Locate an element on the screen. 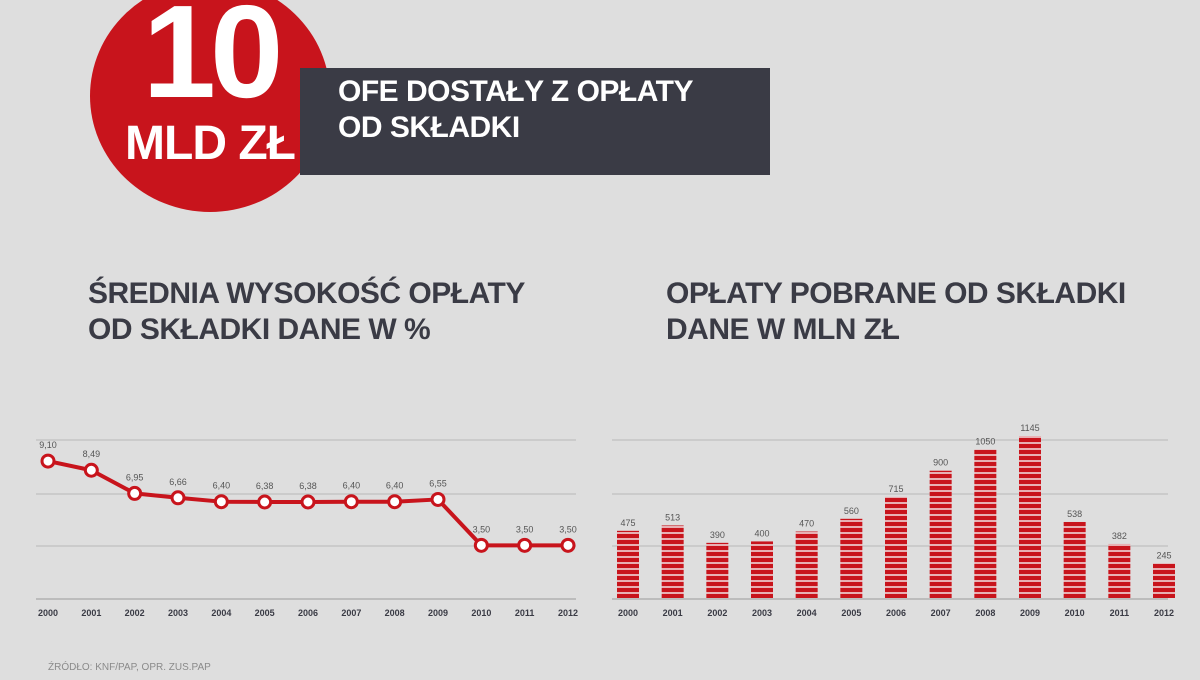 Image resolution: width=1200 pixels, height=680 pixels. bar-chart-tick-label: 2011 is located at coordinates (1120, 613).